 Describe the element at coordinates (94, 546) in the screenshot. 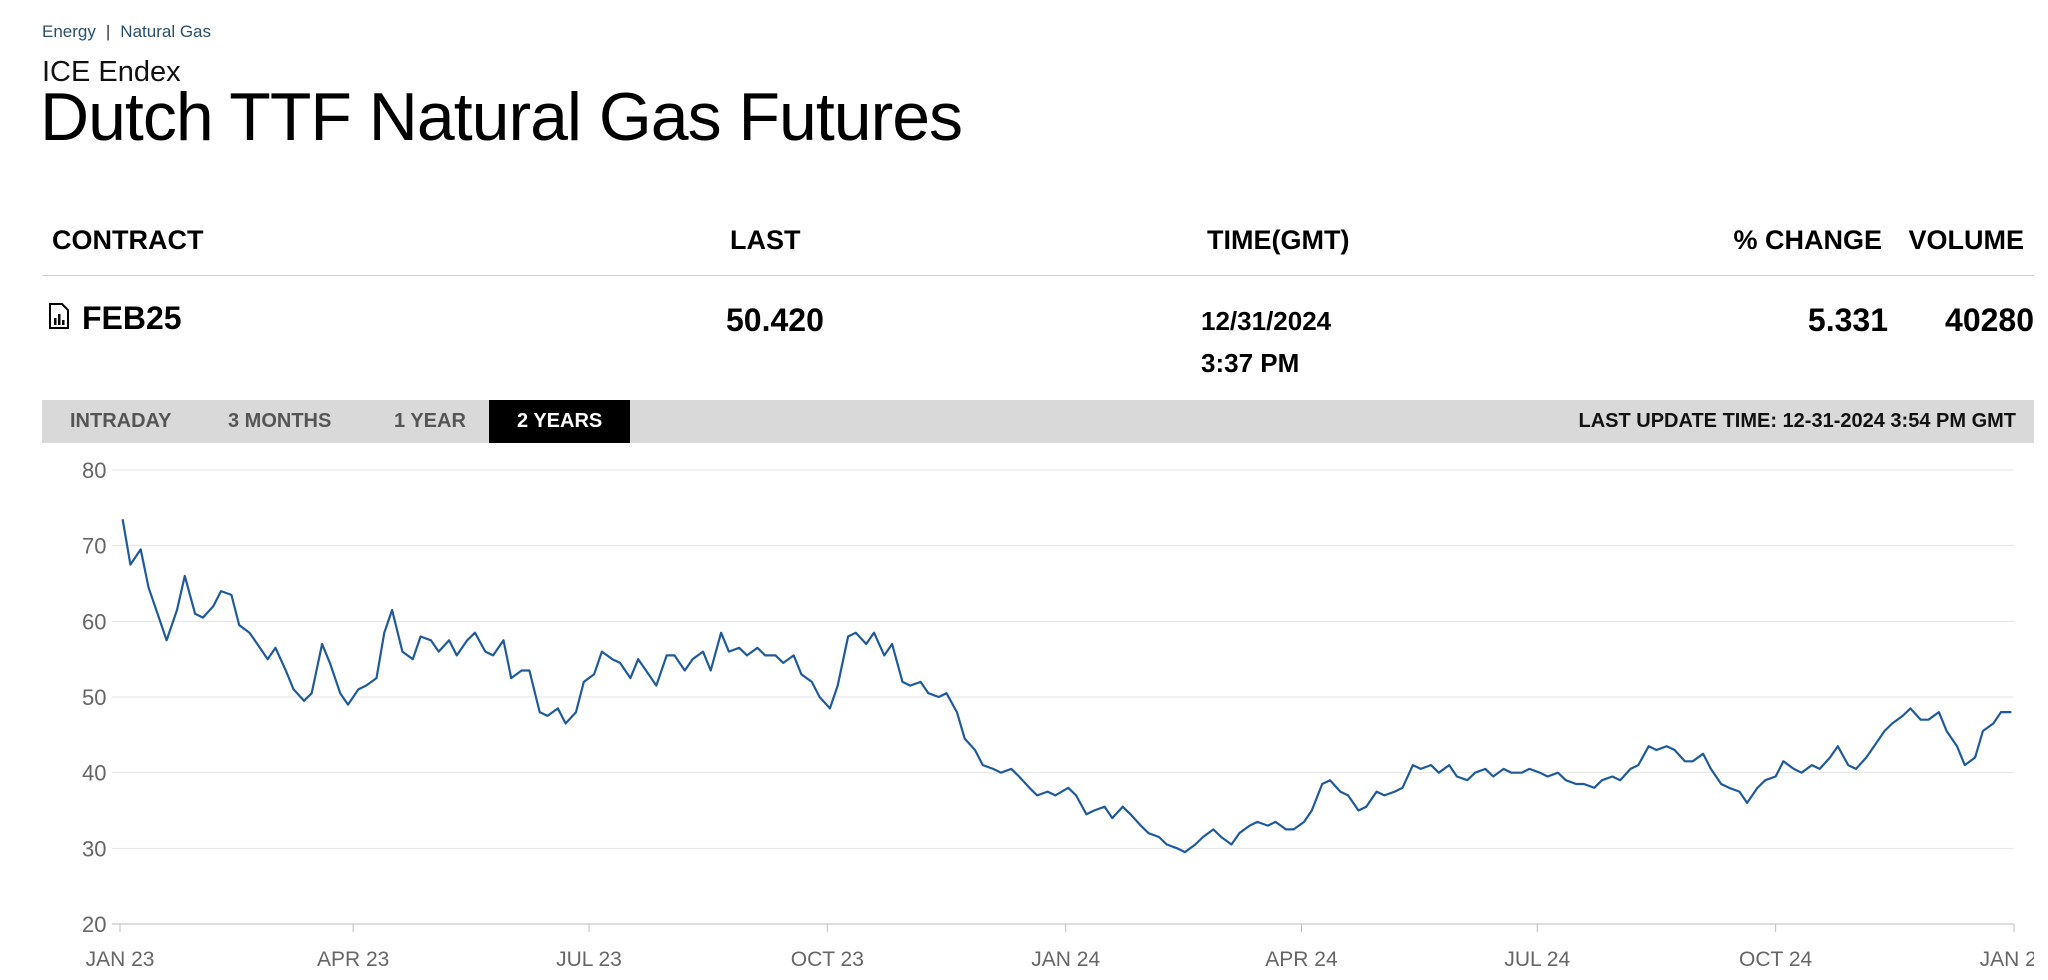

I see `y-tick-label: 70` at that location.